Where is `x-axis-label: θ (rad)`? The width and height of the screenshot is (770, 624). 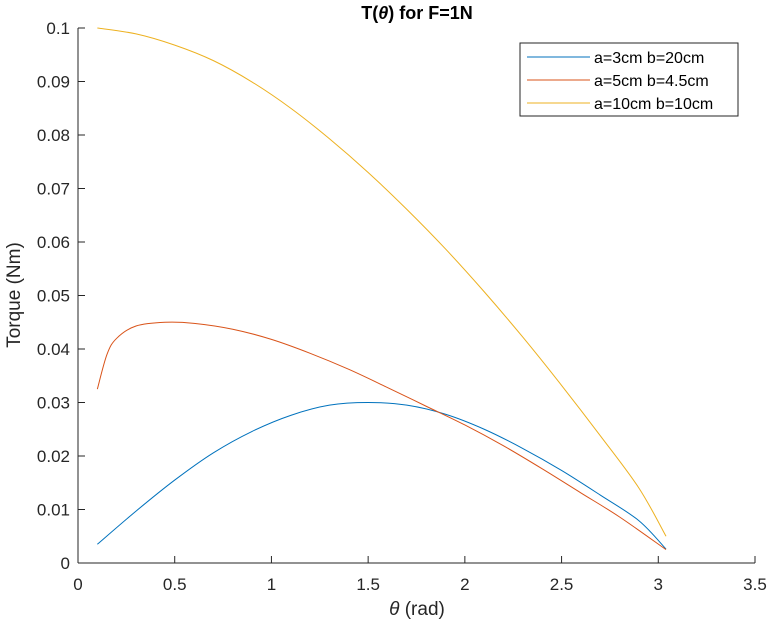
x-axis-label: θ (rad) is located at coordinates (417, 609).